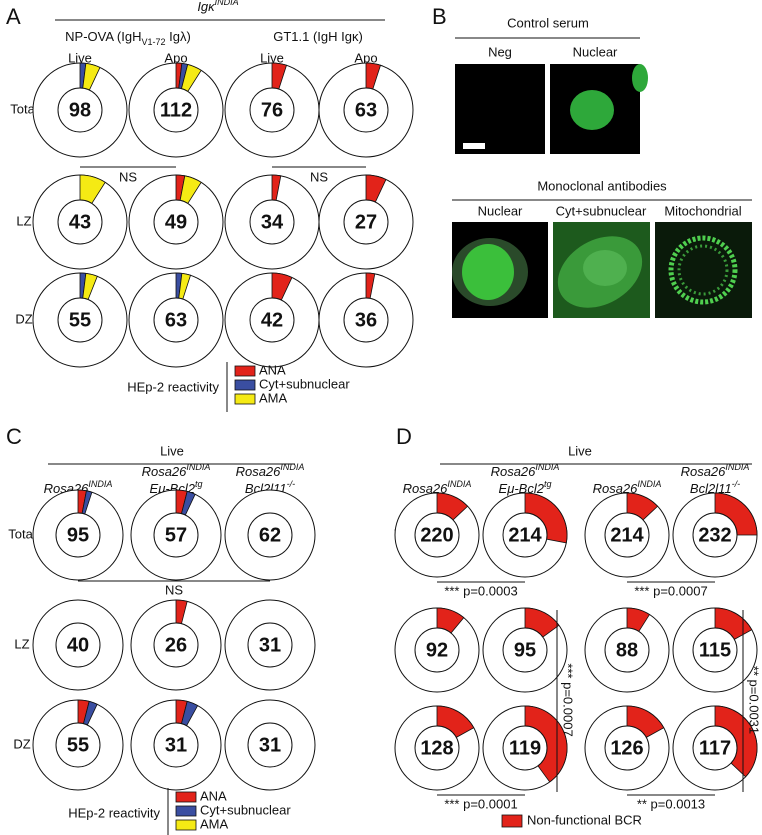  I want to click on panel-letter: A, so click(13, 16).